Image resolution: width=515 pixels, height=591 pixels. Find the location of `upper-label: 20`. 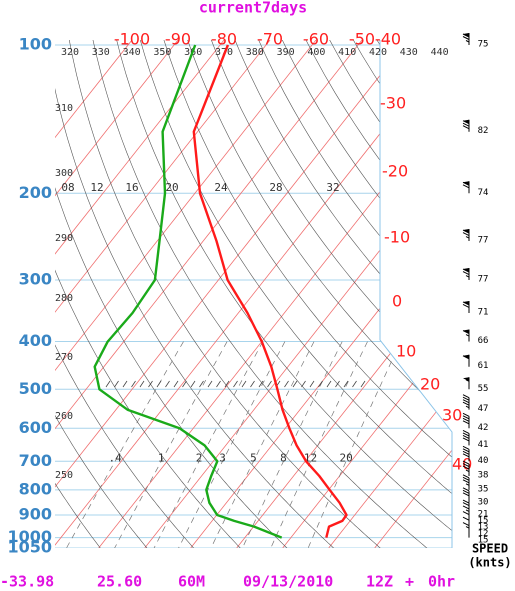

upper-label: 20 is located at coordinates (171, 187).